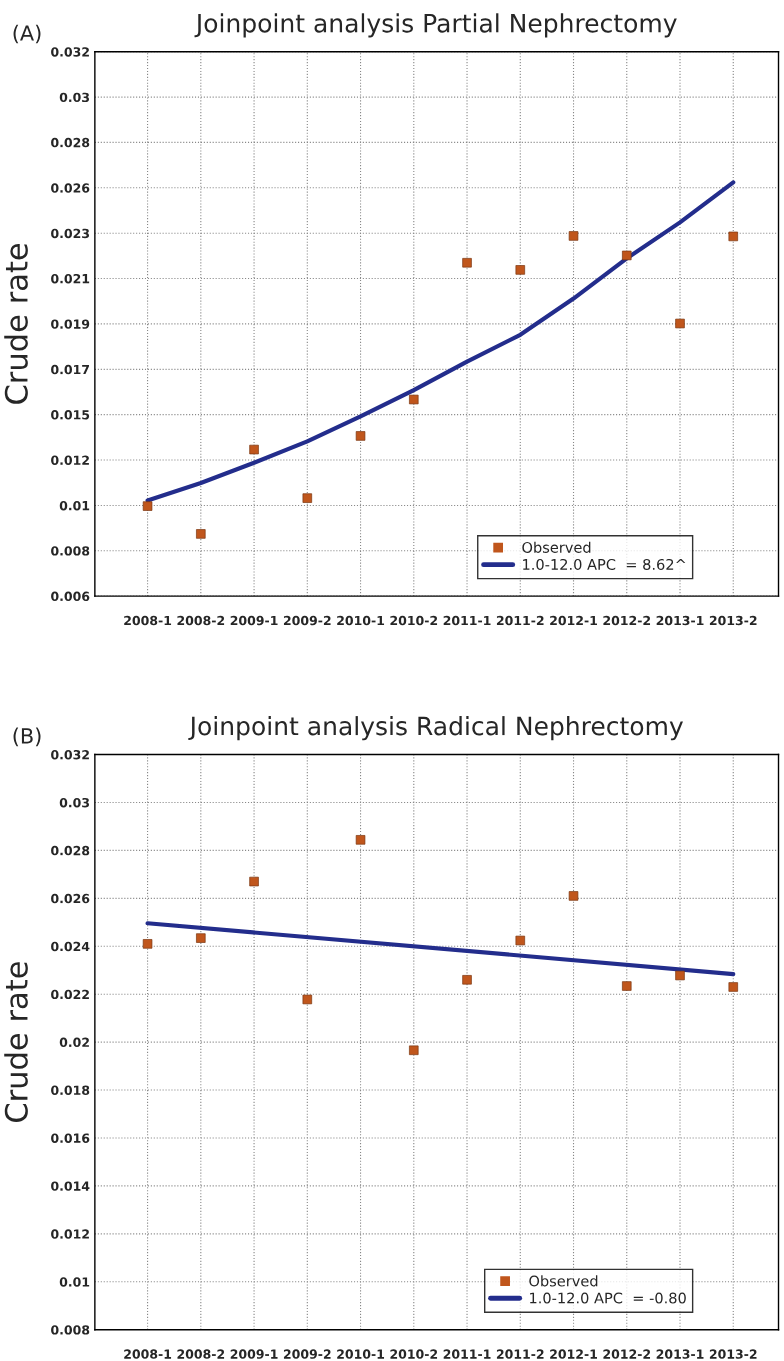  I want to click on y-tick-label: 0.006, so click(70, 596).